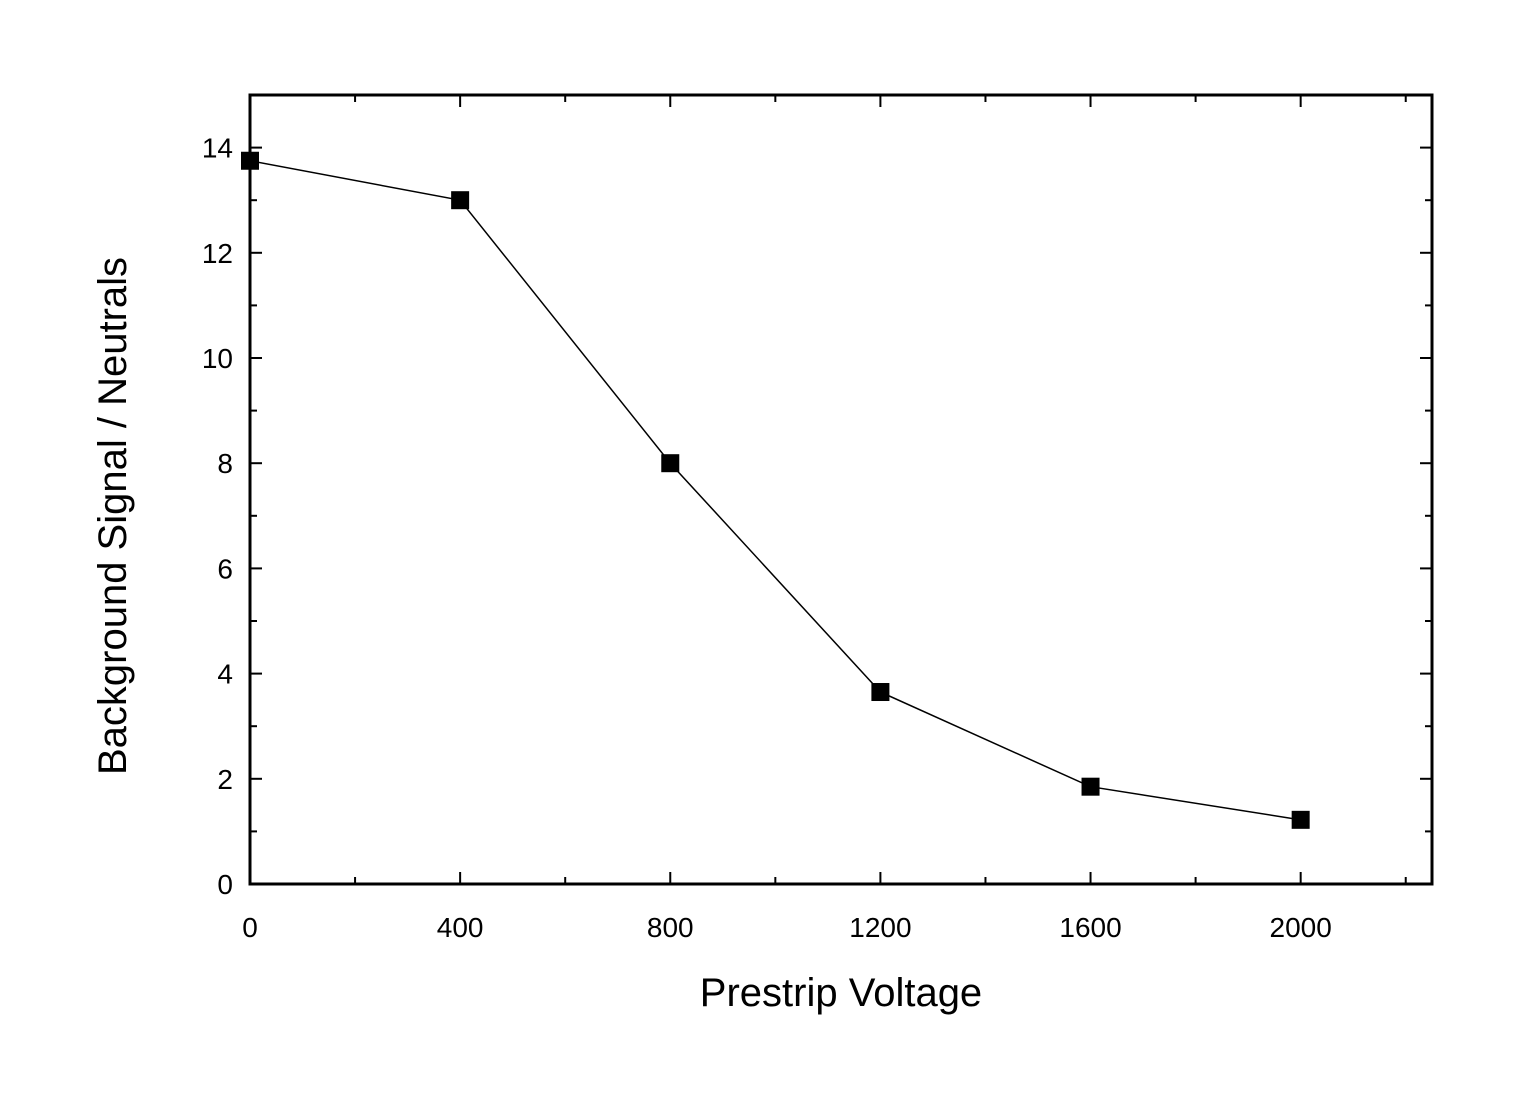 This screenshot has height=1113, width=1526. I want to click on x-tick-label: 800, so click(670, 927).